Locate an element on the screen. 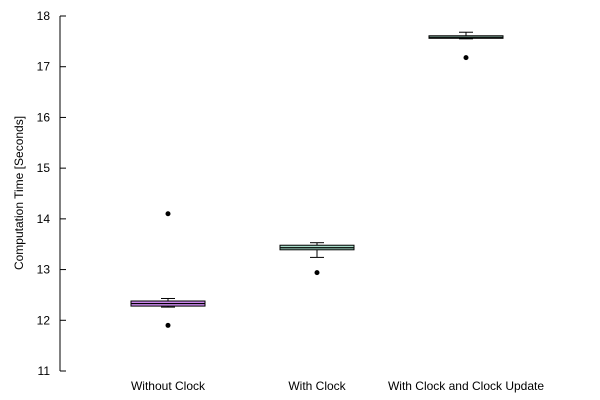 The width and height of the screenshot is (600, 400). y-tick-label: 13 is located at coordinates (44, 270).